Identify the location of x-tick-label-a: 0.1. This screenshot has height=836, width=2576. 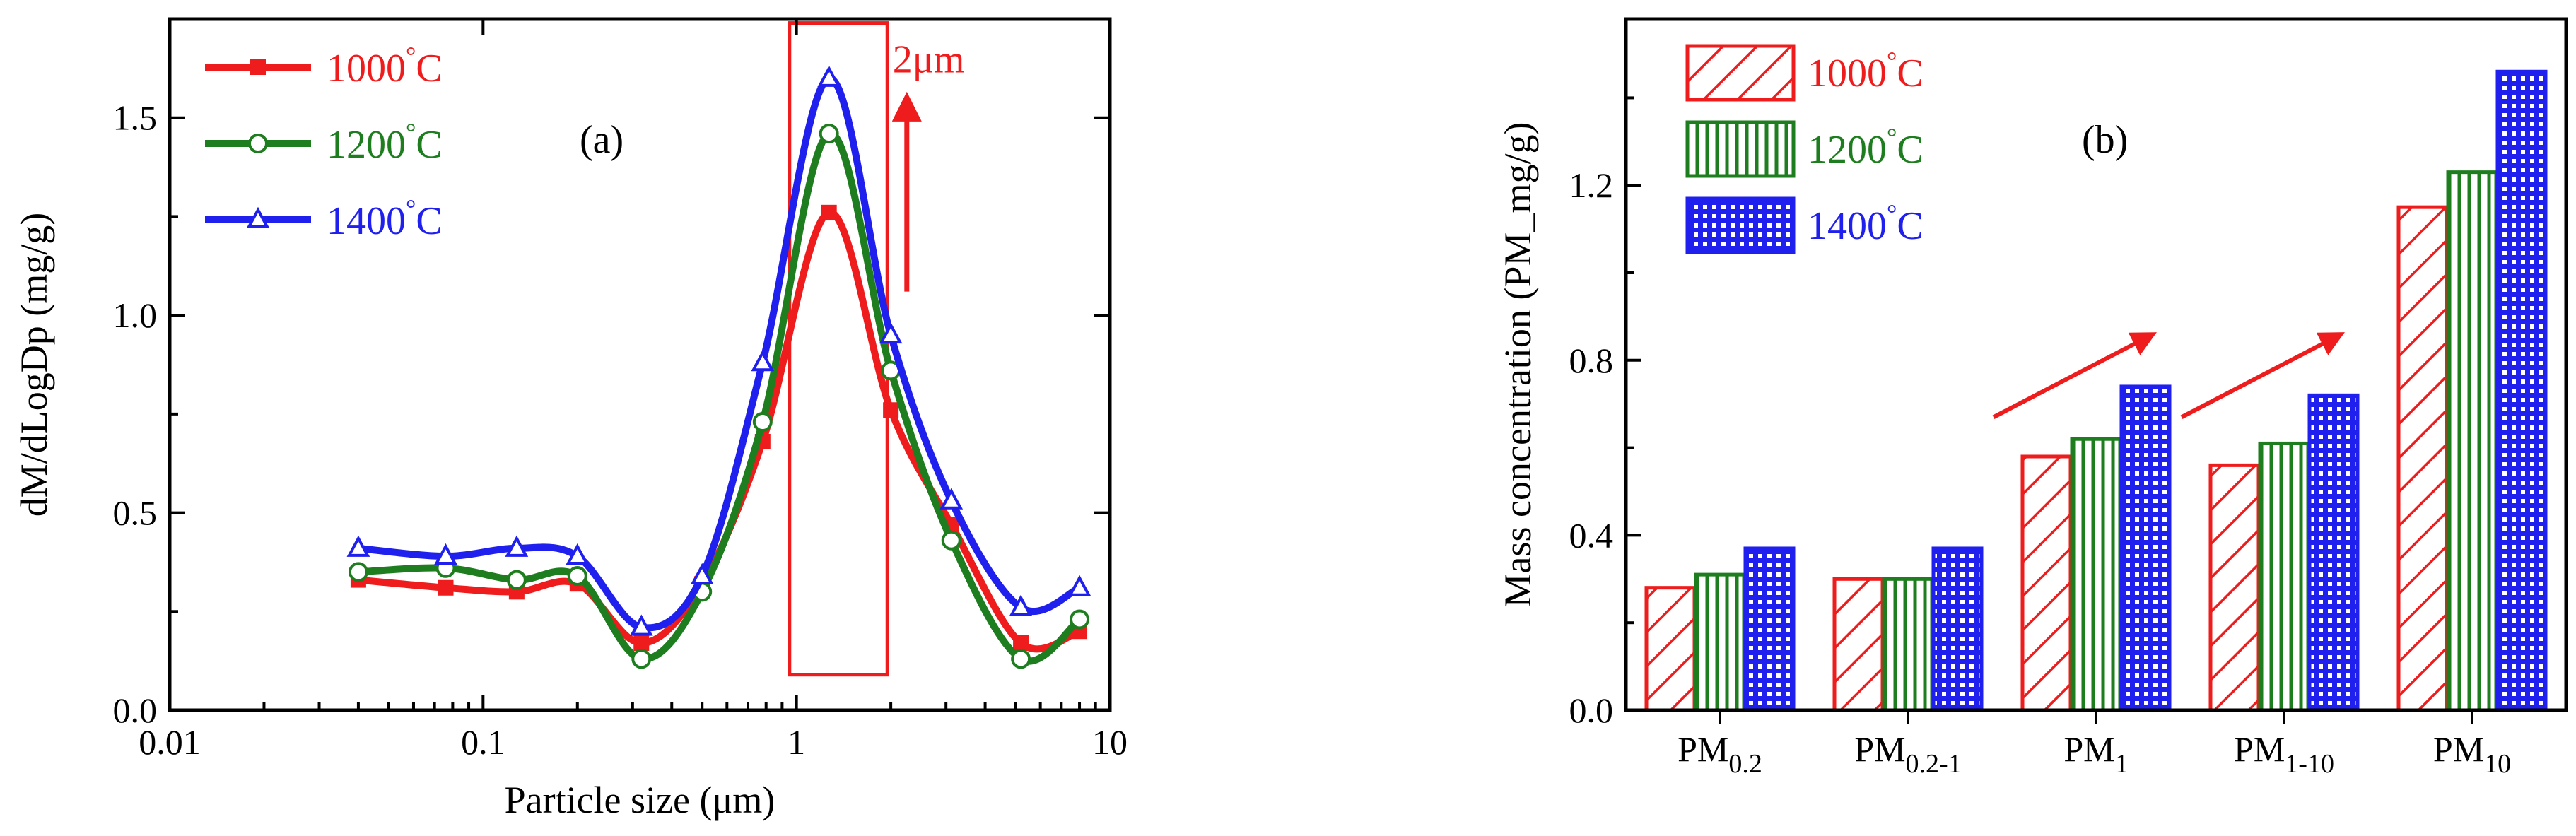
(483, 742).